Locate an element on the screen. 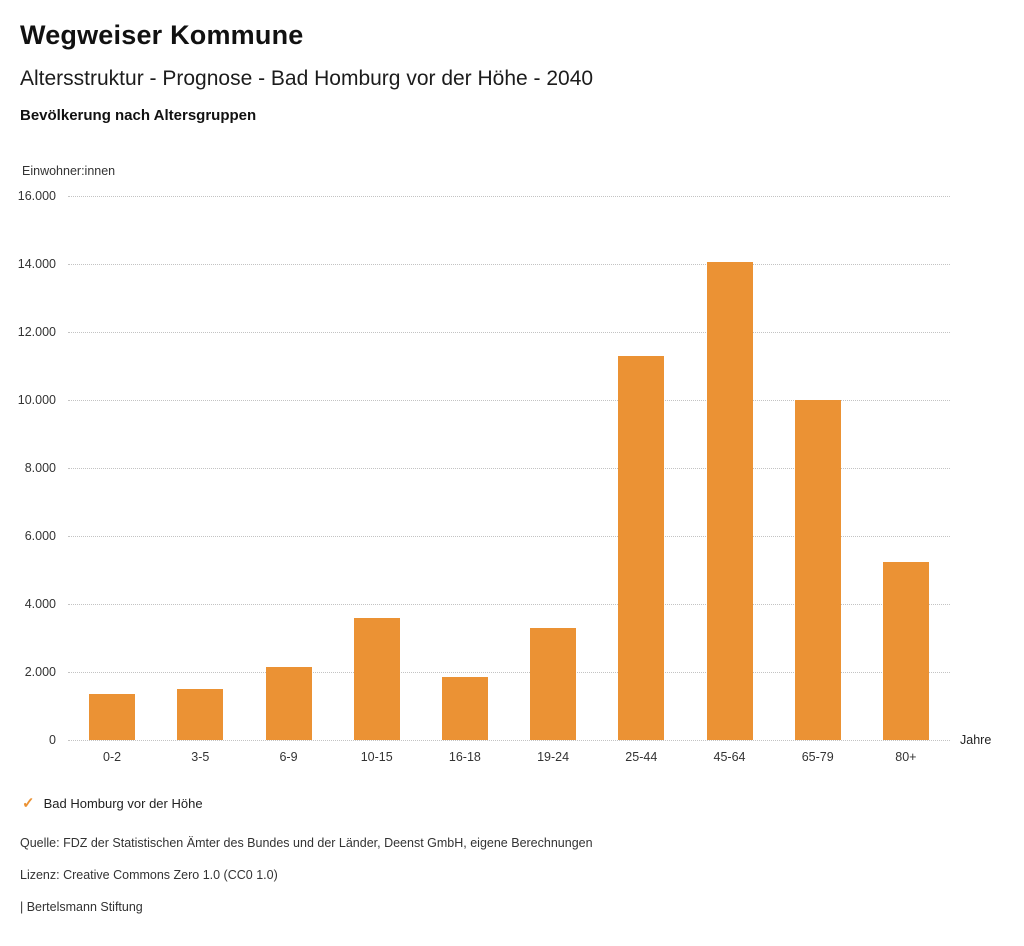 The image size is (1024, 946). x-tick-label: 45-64 is located at coordinates (729, 757).